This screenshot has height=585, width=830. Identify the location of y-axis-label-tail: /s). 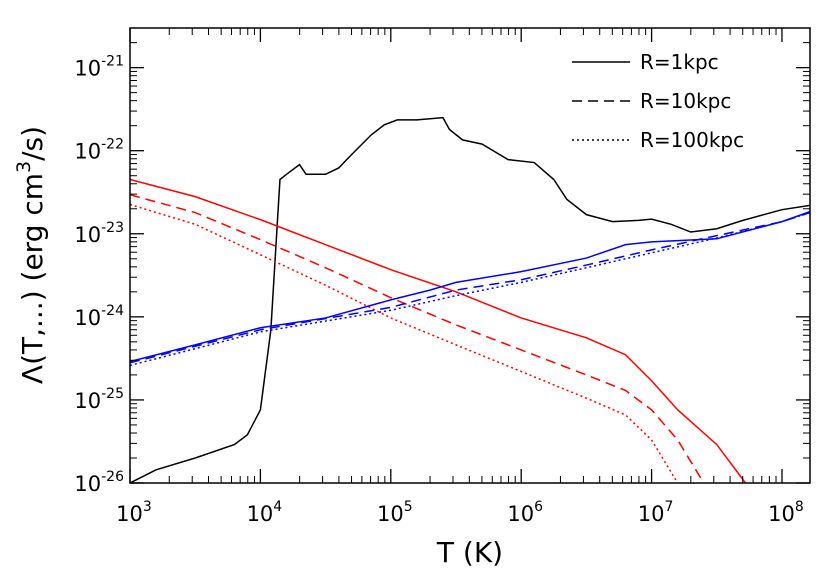
(32, 143).